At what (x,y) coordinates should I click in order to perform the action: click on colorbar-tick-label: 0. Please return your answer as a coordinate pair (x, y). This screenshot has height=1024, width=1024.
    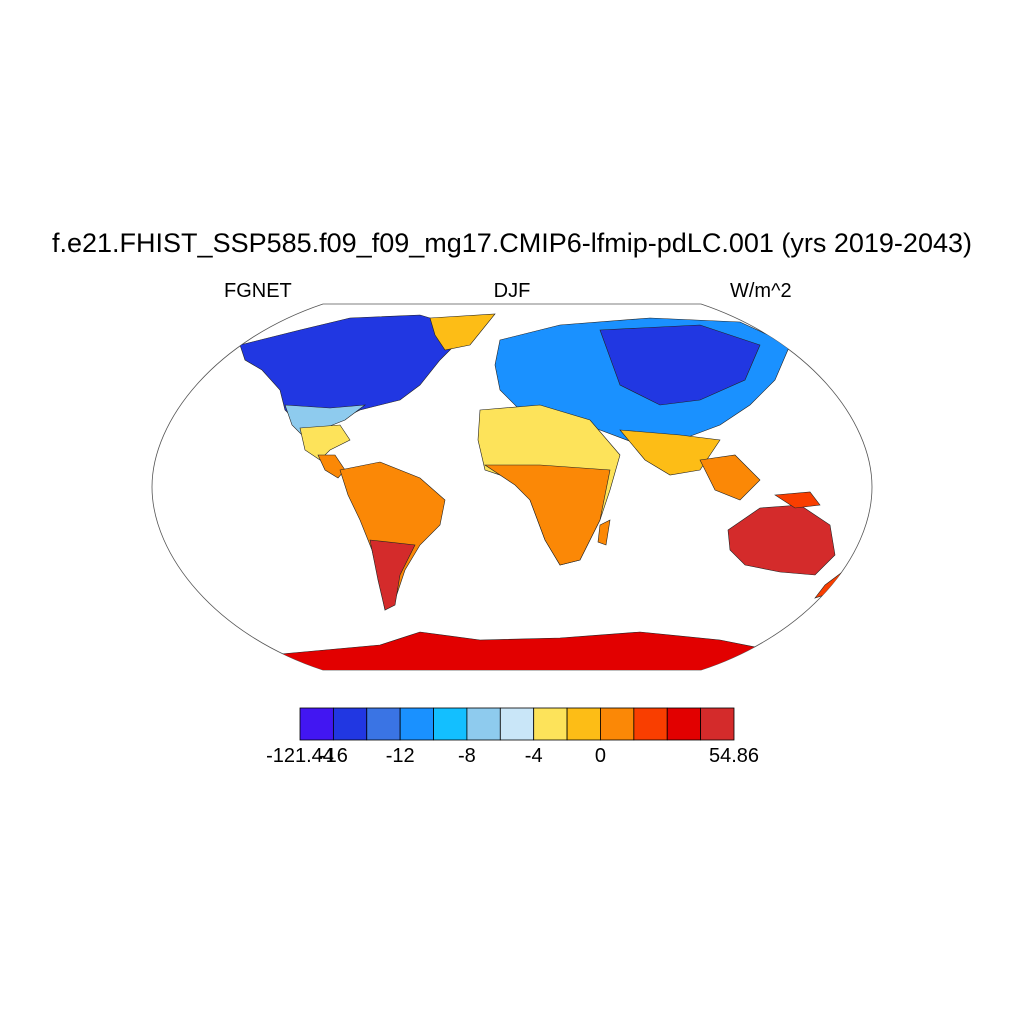
    Looking at the image, I should click on (600, 756).